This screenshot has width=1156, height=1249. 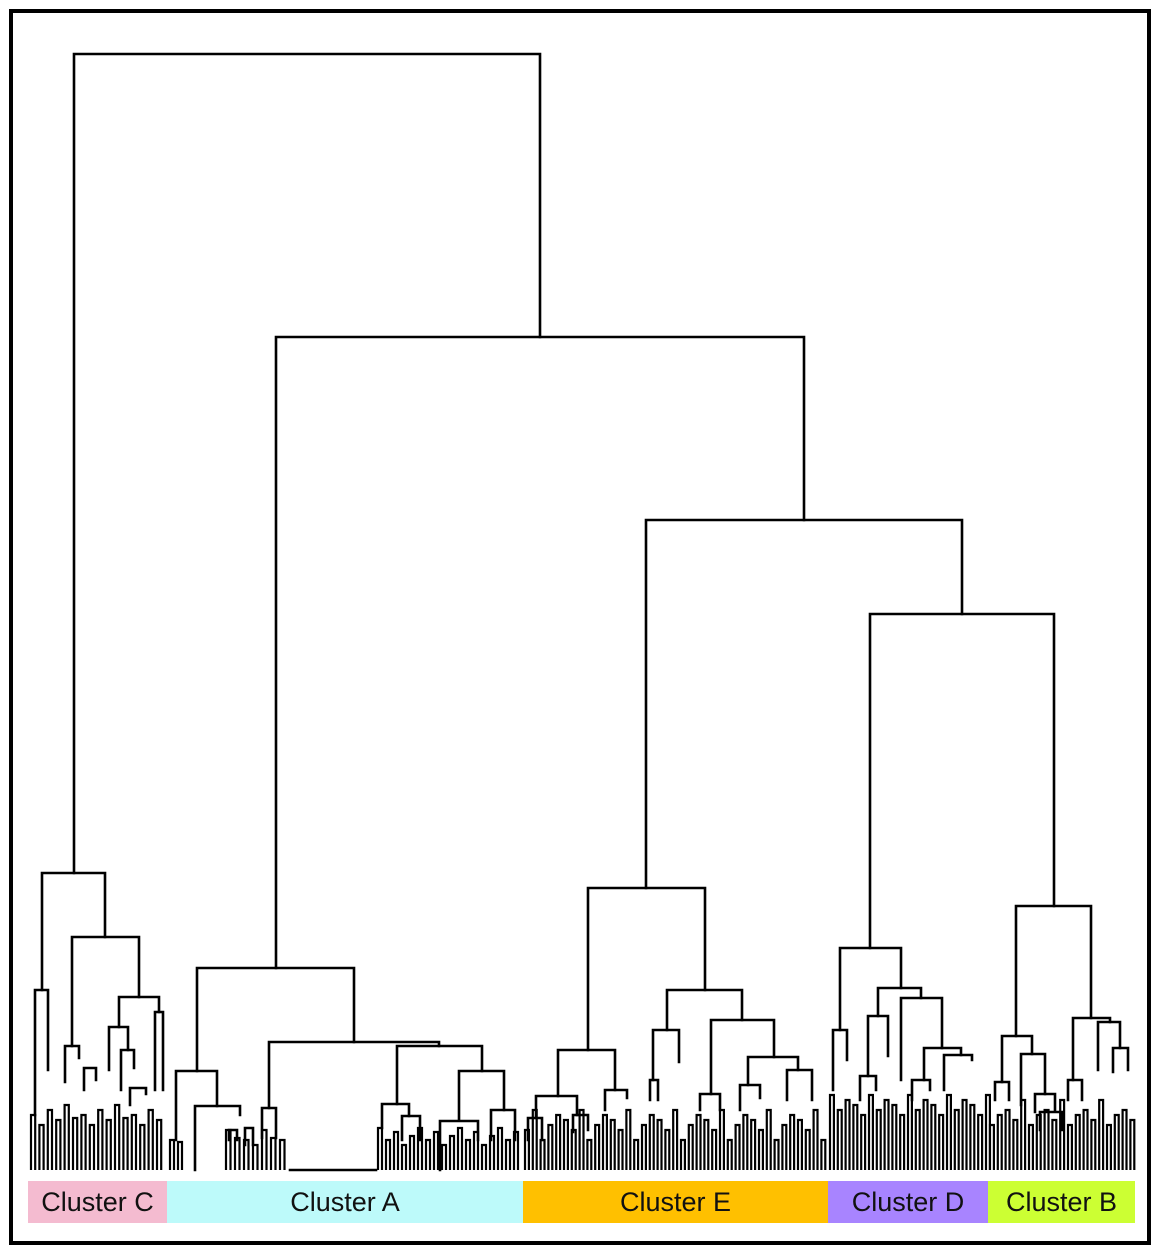 I want to click on cluster-b-label: Cluster B, so click(x=1061, y=1202).